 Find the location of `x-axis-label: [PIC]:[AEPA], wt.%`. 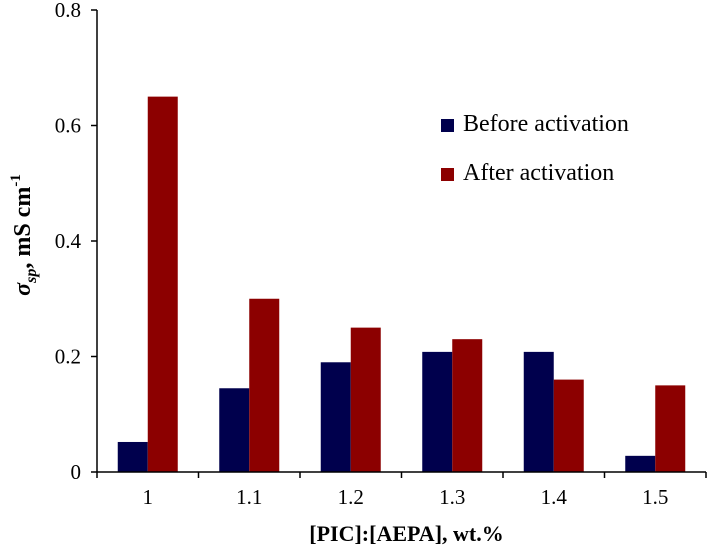

x-axis-label: [PIC]:[AEPA], wt.% is located at coordinates (406, 533).